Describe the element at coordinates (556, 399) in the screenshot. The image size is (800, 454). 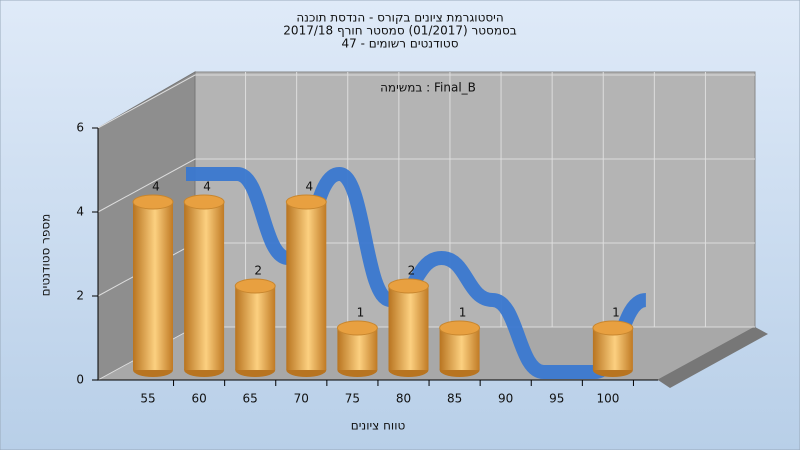
I see `x-tick-label: 95` at that location.